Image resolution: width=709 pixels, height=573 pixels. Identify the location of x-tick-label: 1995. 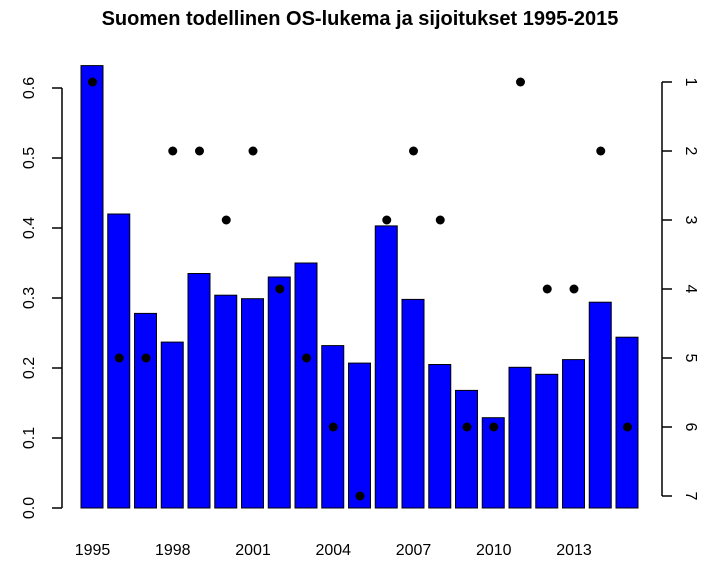
(93, 550).